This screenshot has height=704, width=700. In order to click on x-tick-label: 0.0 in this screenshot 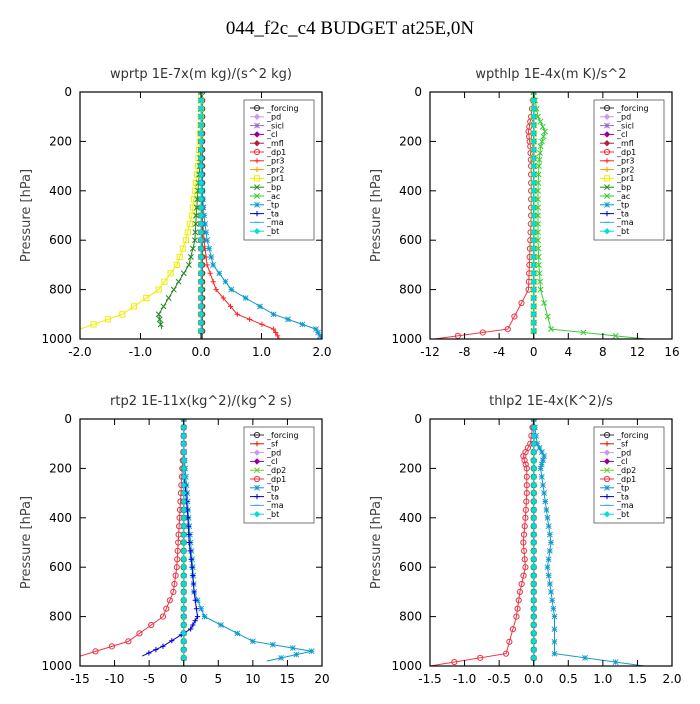, I will do `click(200, 352)`.